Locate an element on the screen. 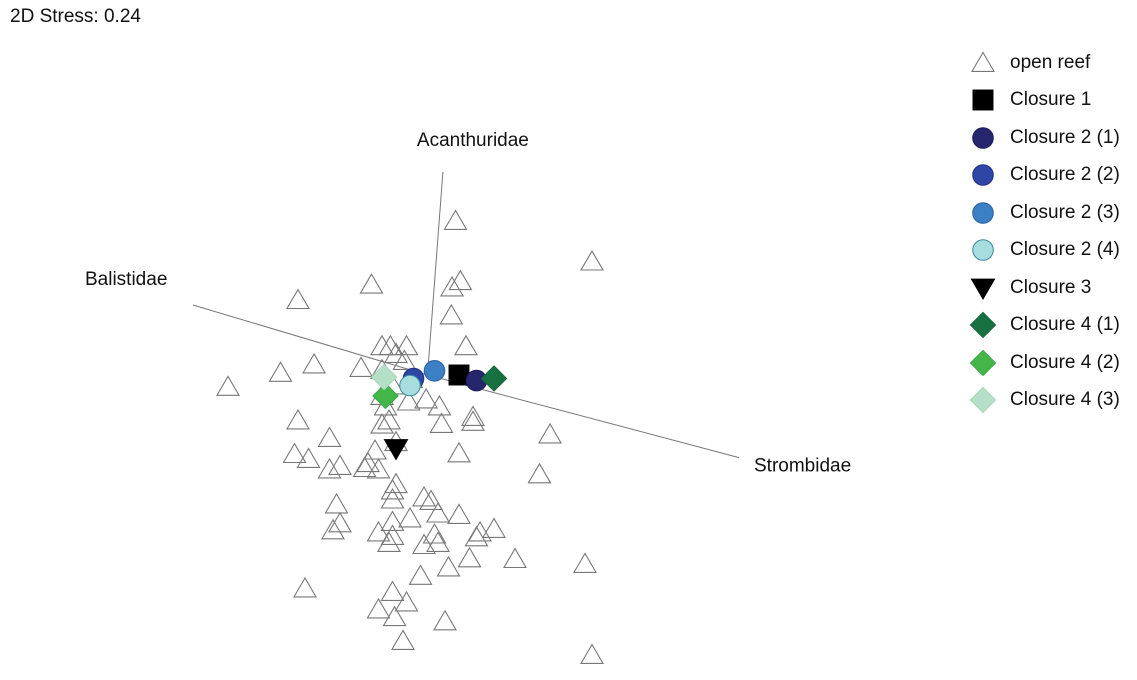 This screenshot has height=680, width=1137. legend-label: Closure 2 (4) is located at coordinates (1065, 250).